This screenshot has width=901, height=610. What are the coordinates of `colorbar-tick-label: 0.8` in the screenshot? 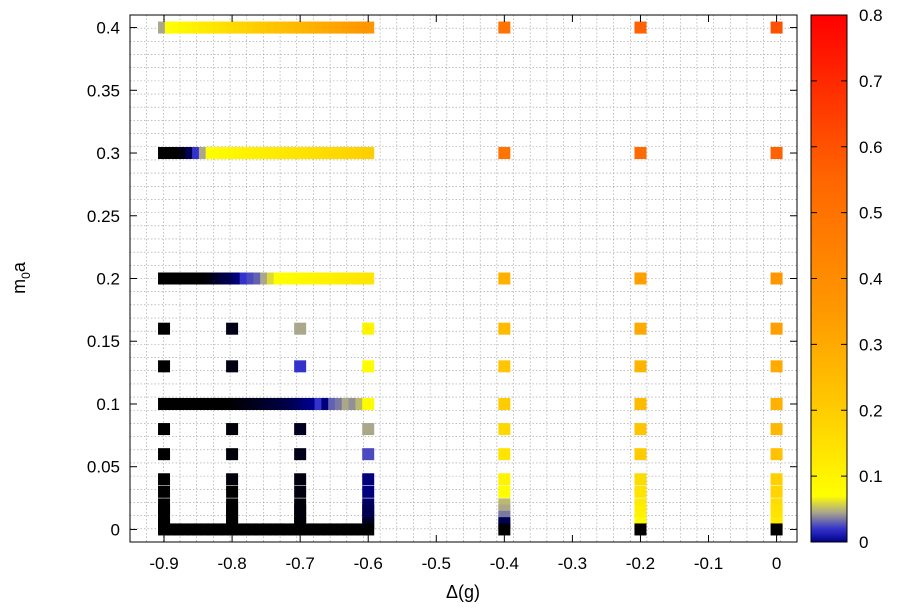 It's located at (871, 15).